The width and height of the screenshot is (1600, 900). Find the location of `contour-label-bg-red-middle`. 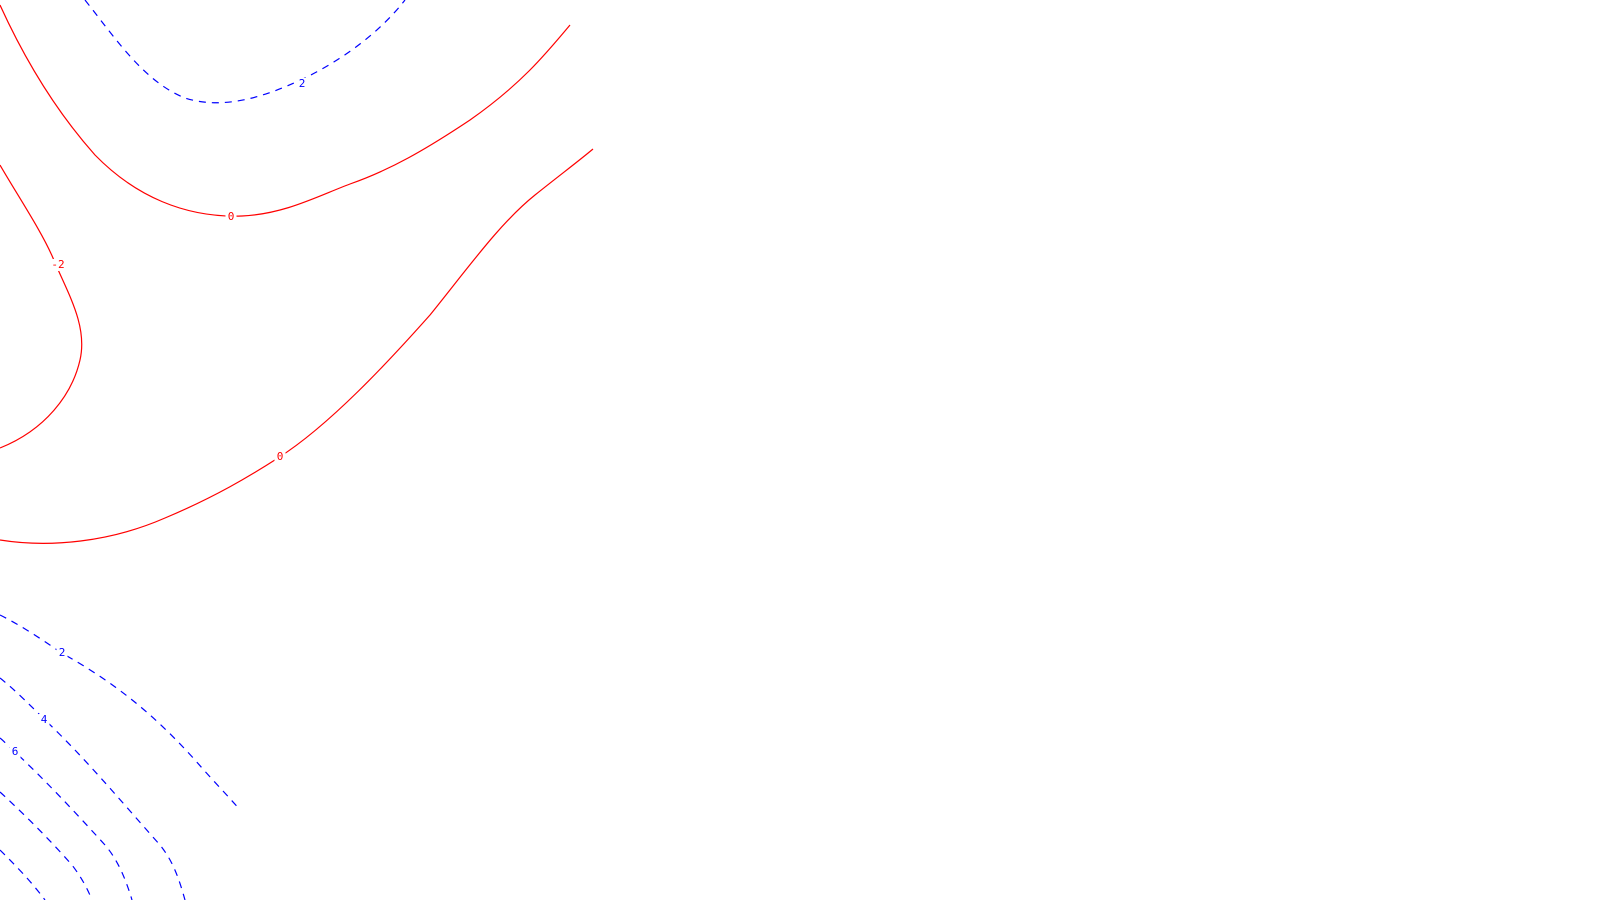

contour-label-bg-red-middle is located at coordinates (280, 457).